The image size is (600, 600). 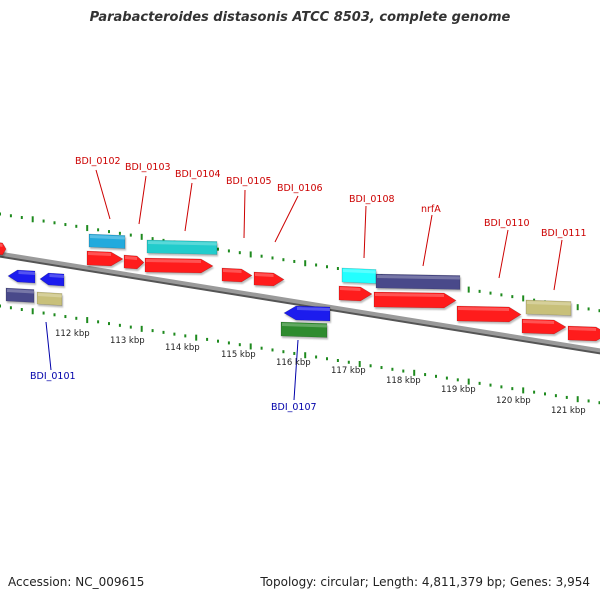 What do you see at coordinates (182, 348) in the screenshot?
I see `kbp-label: 114 kbp` at bounding box center [182, 348].